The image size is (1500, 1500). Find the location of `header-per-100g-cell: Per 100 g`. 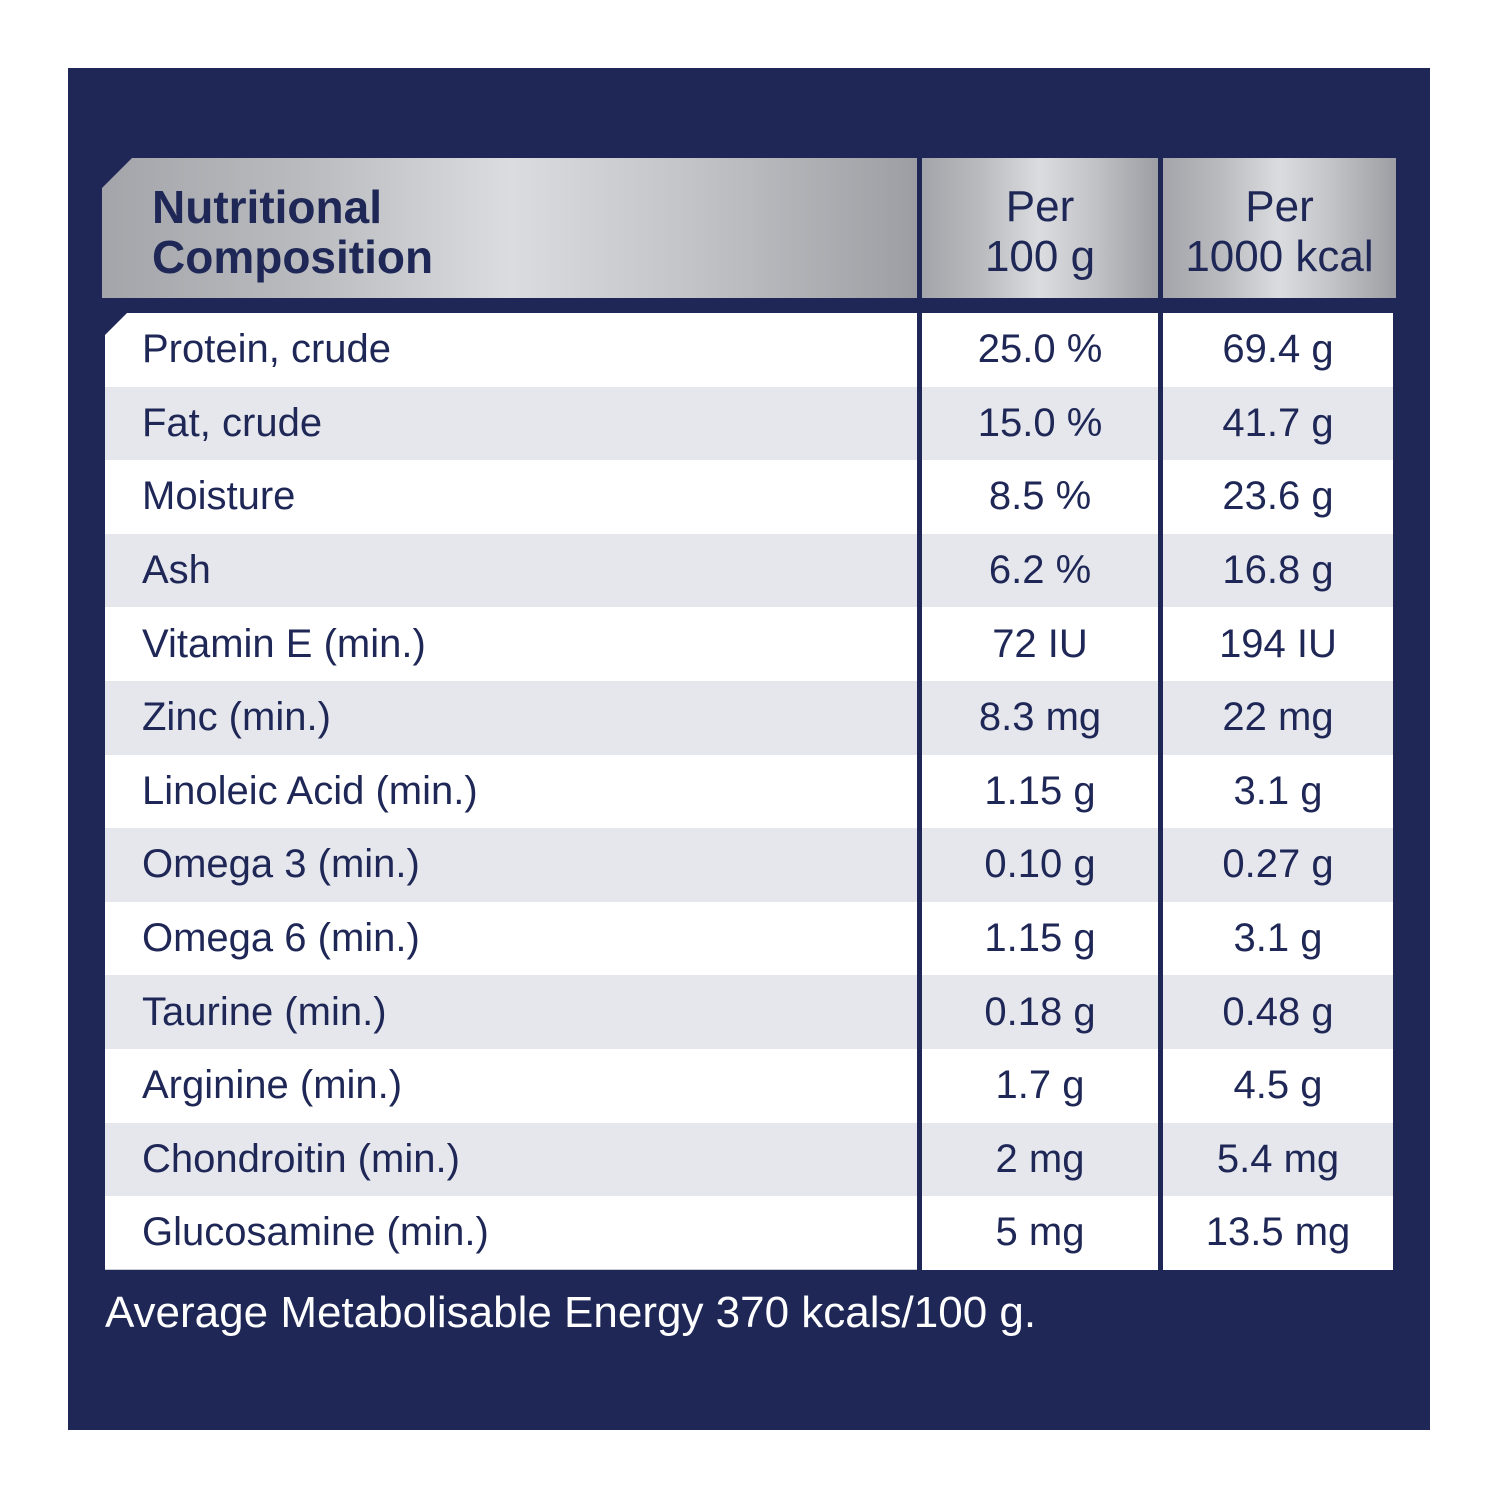

header-per-100g-cell: Per 100 g is located at coordinates (1040, 228).